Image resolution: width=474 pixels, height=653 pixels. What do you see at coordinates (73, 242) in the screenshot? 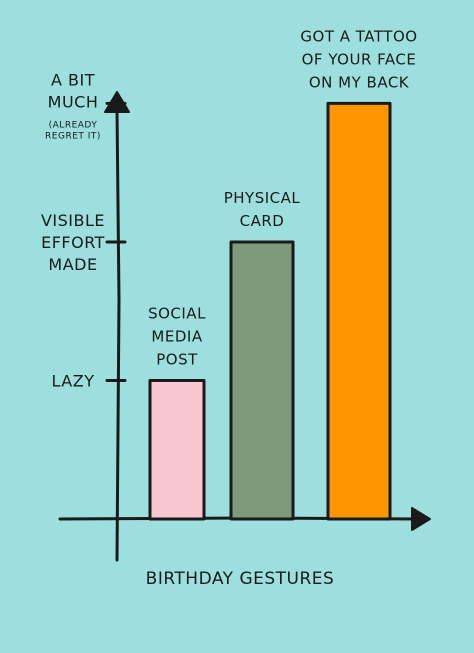
I see `y-tick-label-2: VISIBLE EFFORT MADE` at bounding box center [73, 242].